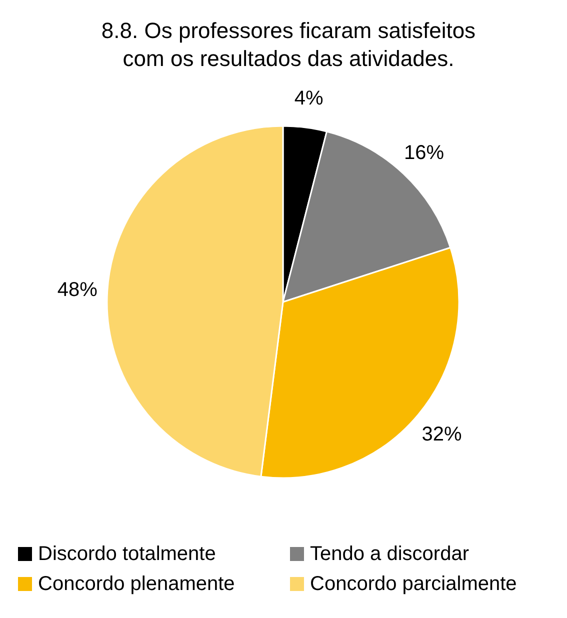 This screenshot has height=618, width=567. I want to click on legend-label: Tendo a discordar, so click(390, 554).